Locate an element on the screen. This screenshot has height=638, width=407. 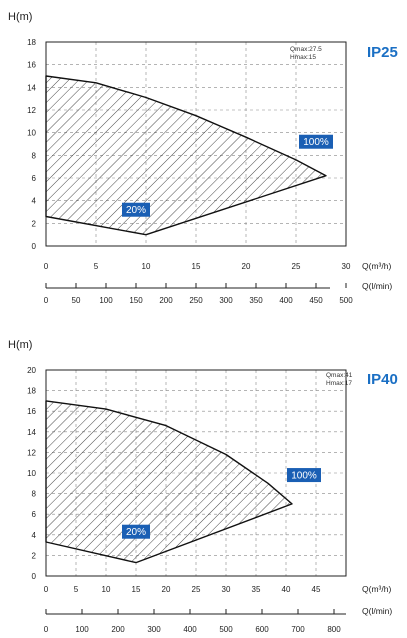
secondary-tick-label: 150 is located at coordinates (136, 300).